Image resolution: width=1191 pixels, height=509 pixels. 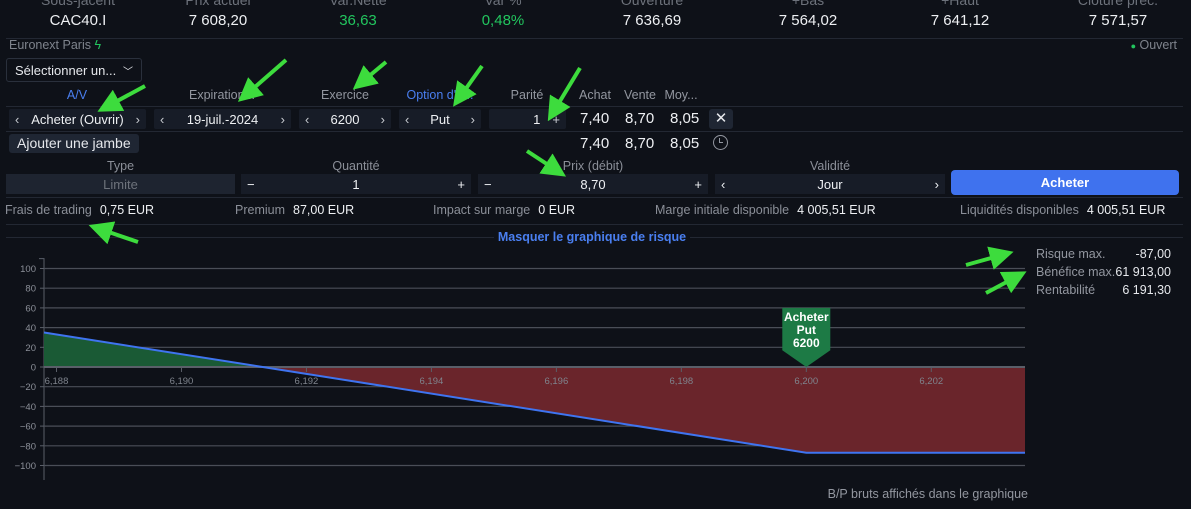 I want to click on validity-label: Validité, so click(x=830, y=166).